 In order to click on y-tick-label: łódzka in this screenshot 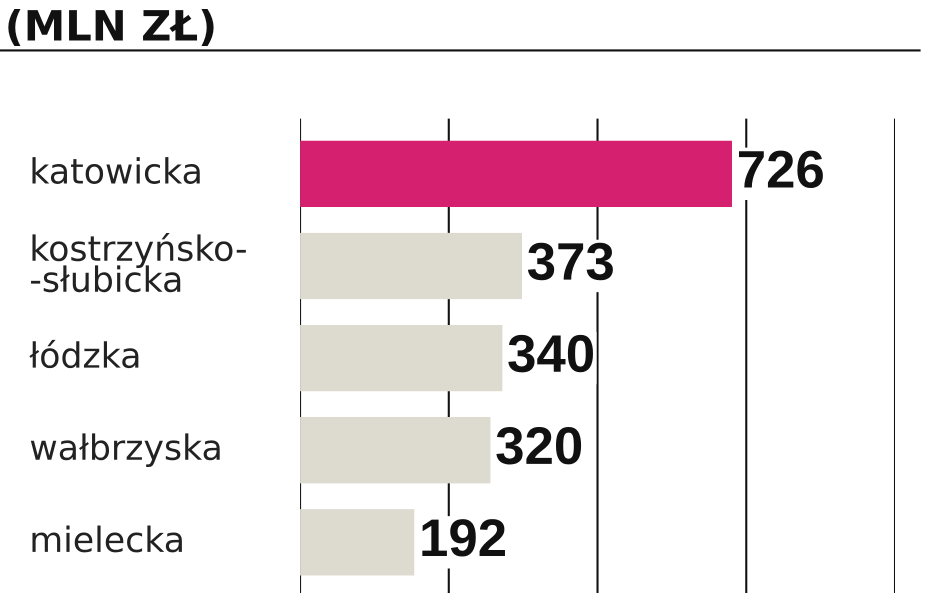, I will do `click(83, 354)`.